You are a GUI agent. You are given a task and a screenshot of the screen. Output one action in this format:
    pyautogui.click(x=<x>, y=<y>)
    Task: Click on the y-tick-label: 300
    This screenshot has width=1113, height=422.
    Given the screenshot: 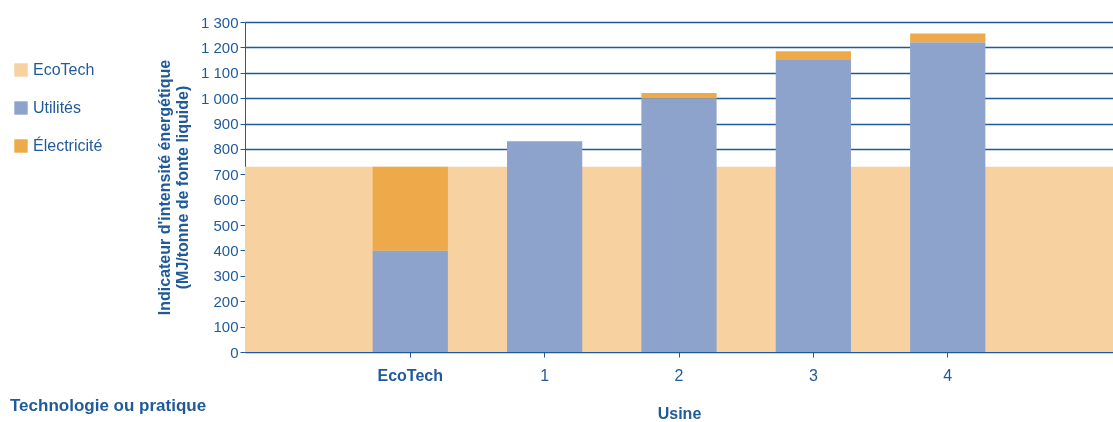 What is the action you would take?
    pyautogui.click(x=226, y=276)
    